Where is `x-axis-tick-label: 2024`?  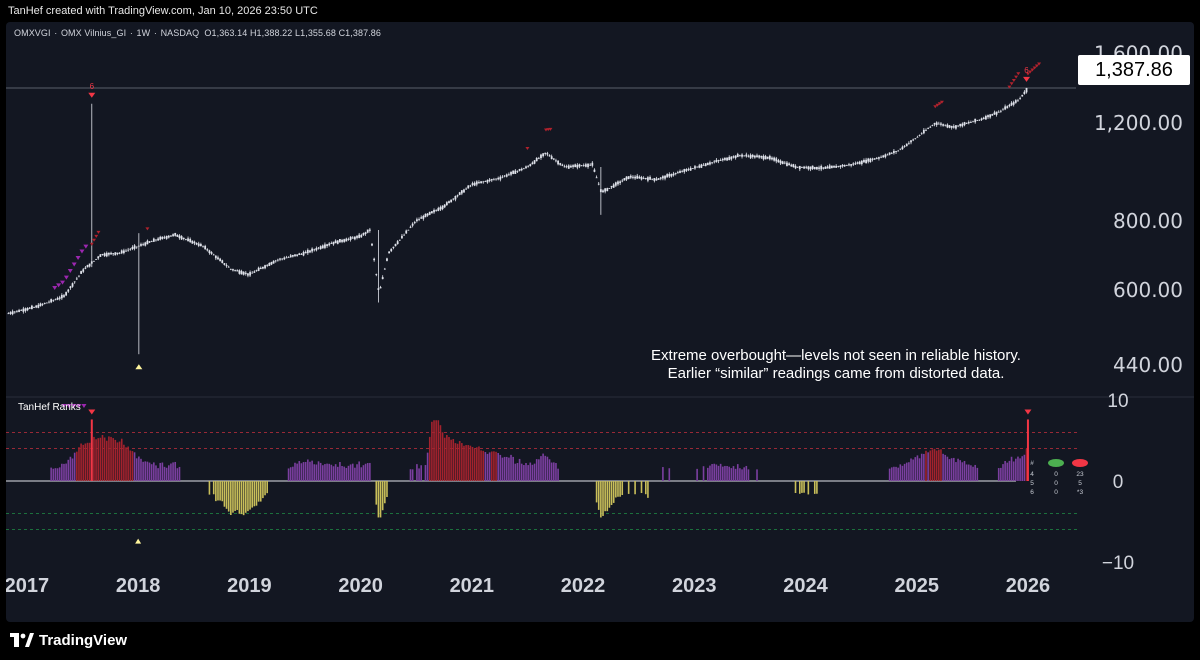
x-axis-tick-label: 2024 is located at coordinates (805, 586).